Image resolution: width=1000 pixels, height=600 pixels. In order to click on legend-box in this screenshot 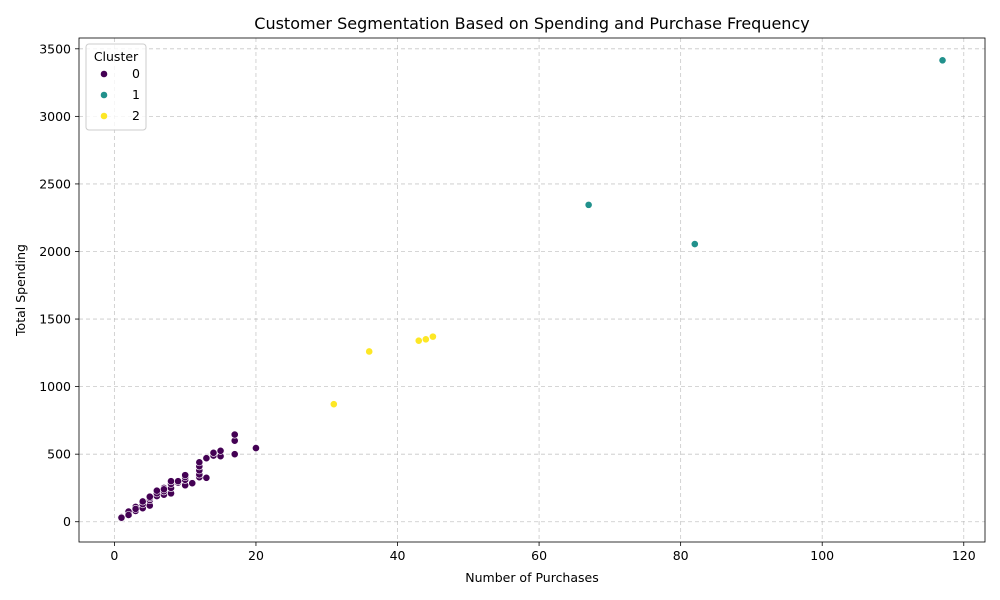, I will do `click(116, 87)`.